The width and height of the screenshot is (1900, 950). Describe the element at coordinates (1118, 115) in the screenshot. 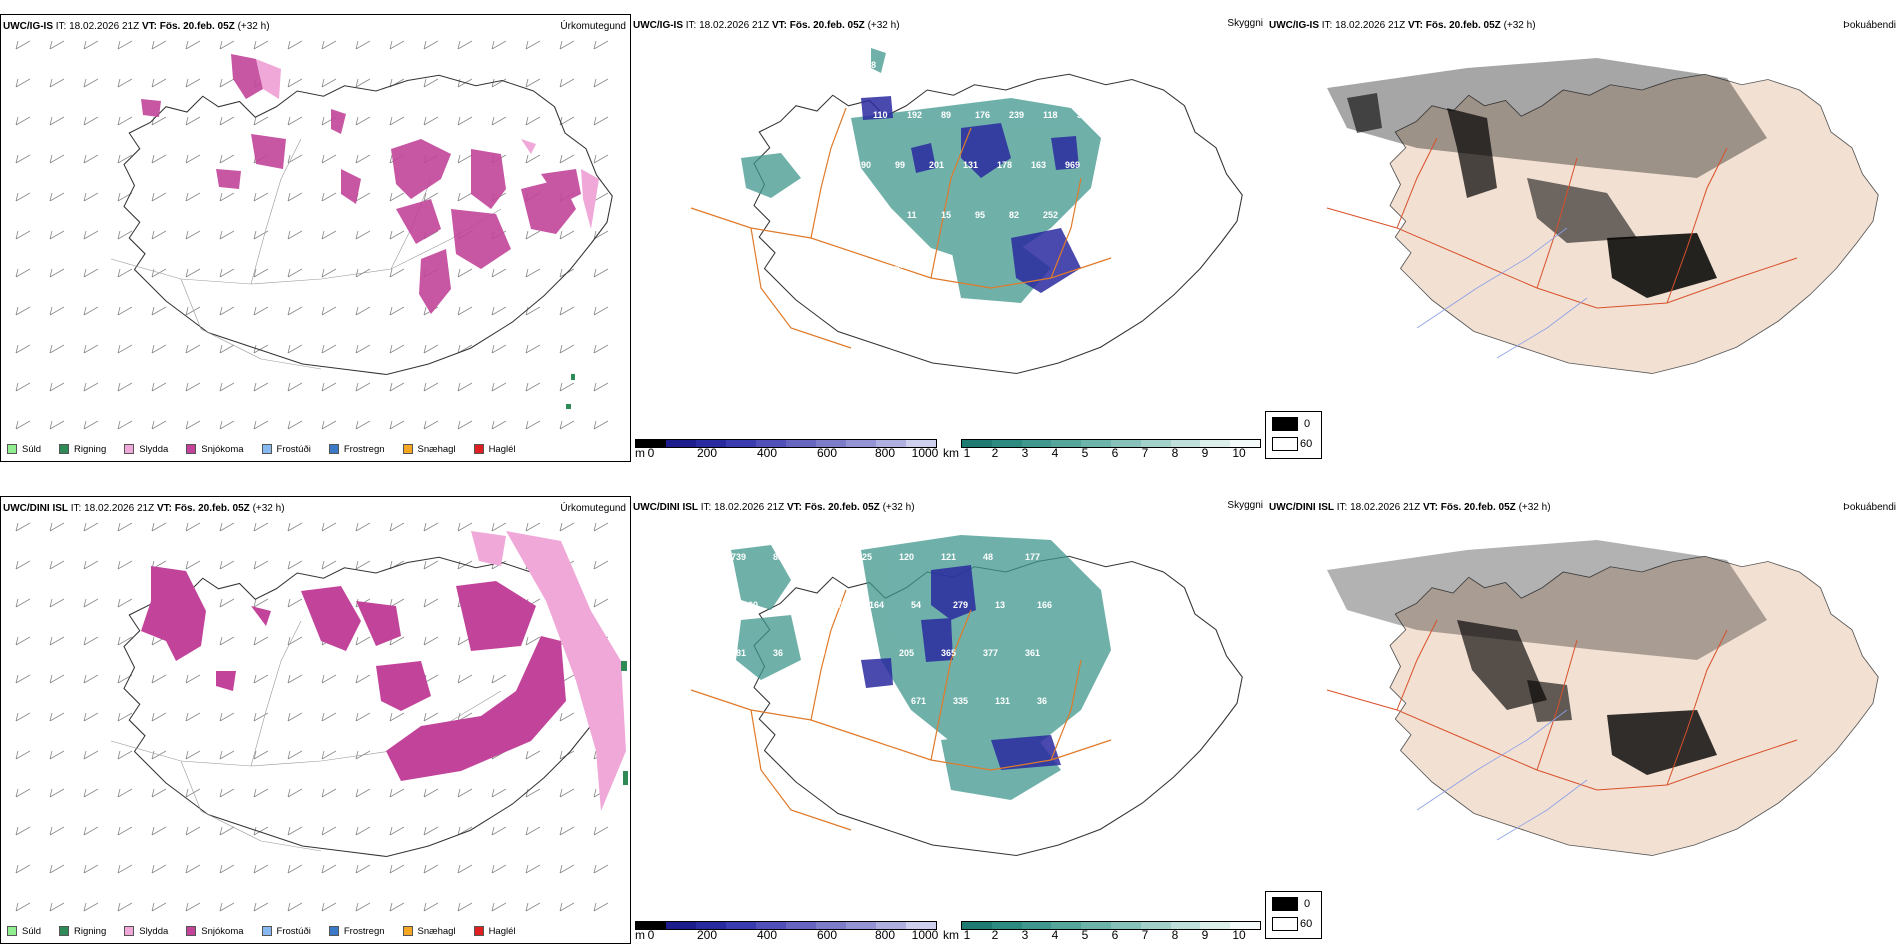

I see `visibility-value: 412` at that location.